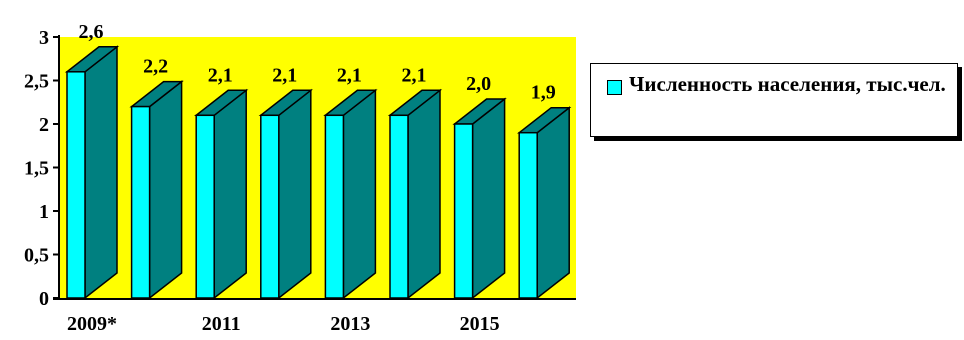  I want to click on data-labels: 2,6 2,2 2,1 2,1 2,1 2,1 2,0 1,9, so click(317, 62).